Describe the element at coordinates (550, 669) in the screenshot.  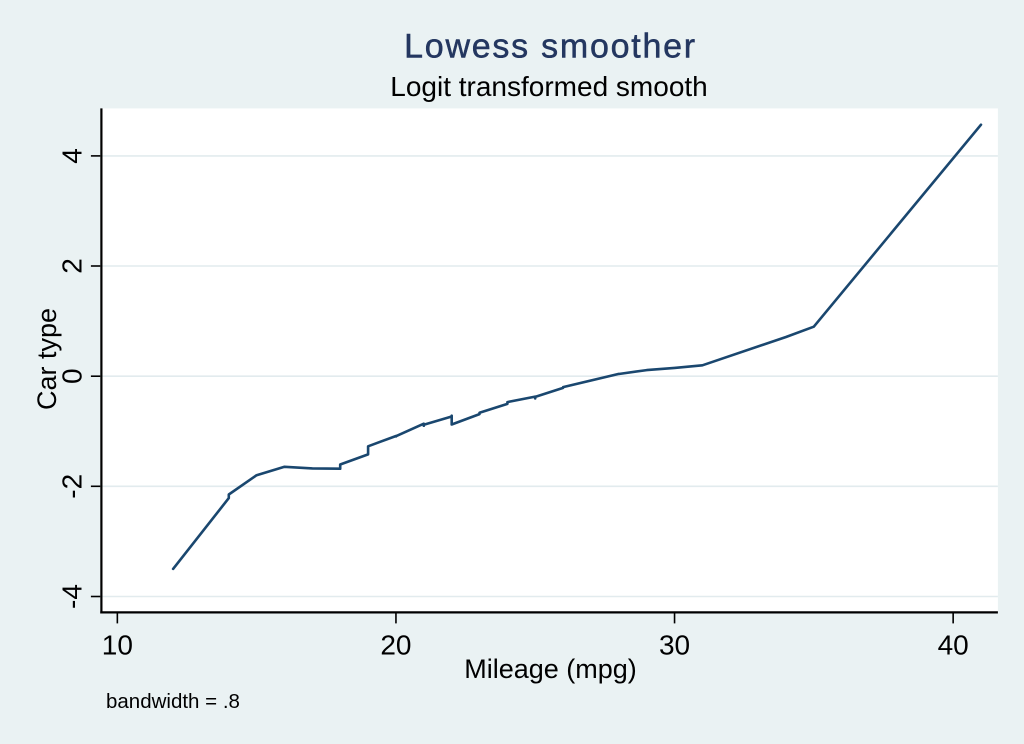
I see `svg-text: Mileage (mpg)` at that location.